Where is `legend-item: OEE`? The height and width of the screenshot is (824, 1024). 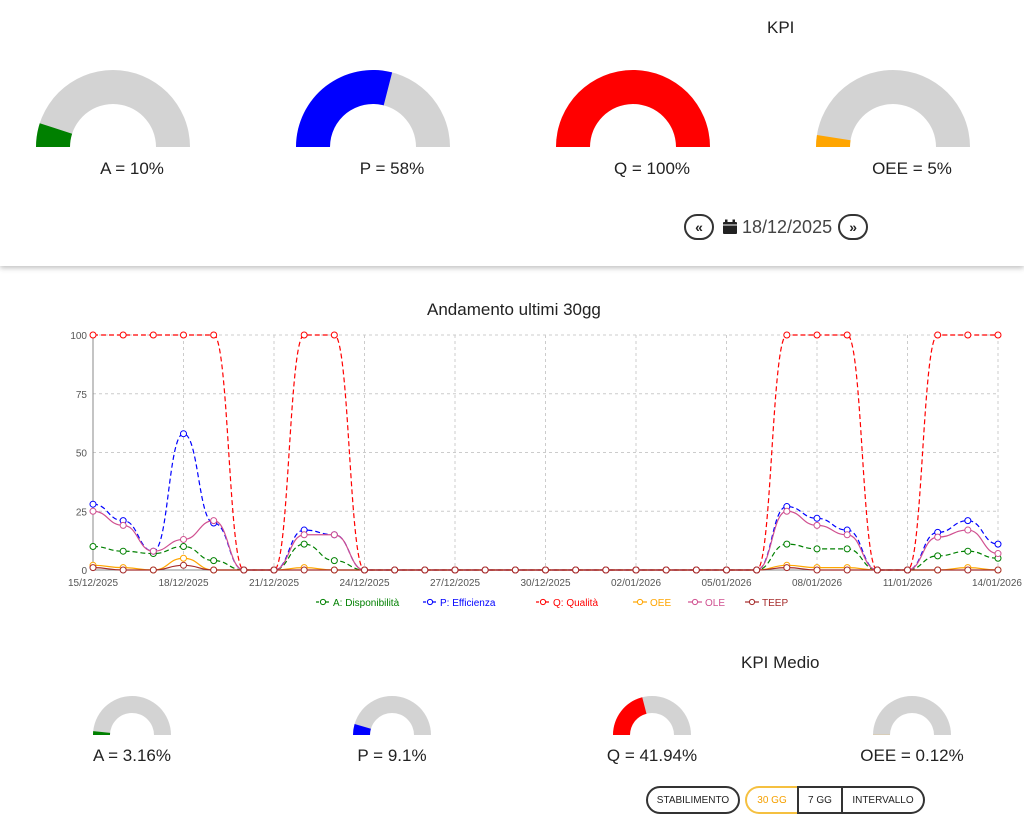 legend-item: OEE is located at coordinates (652, 603).